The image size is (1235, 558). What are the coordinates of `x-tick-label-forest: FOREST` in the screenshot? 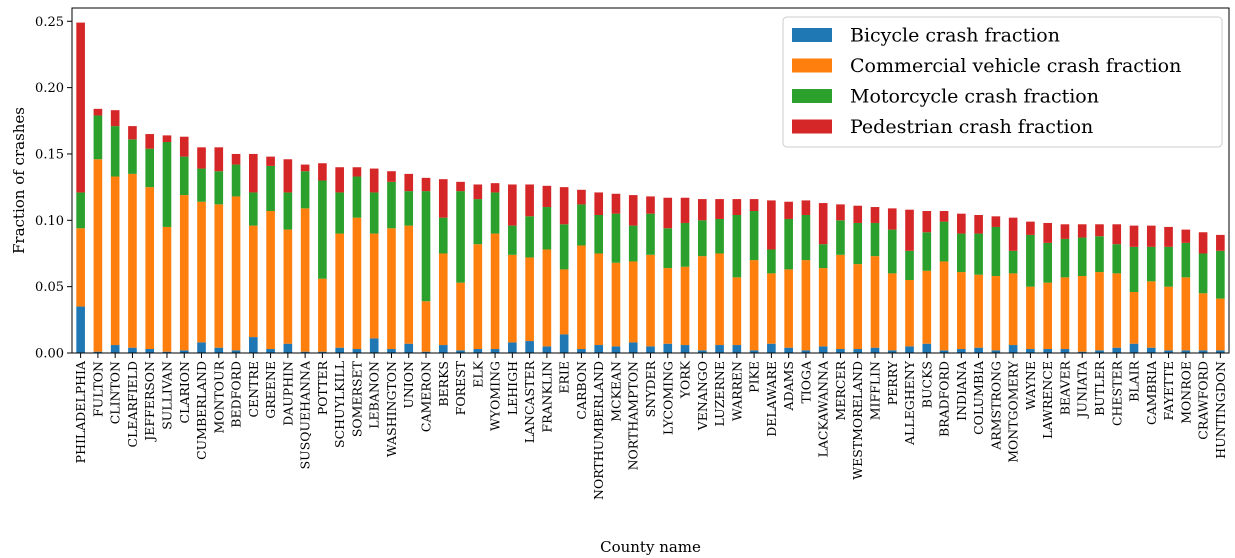 It's located at (460, 387).